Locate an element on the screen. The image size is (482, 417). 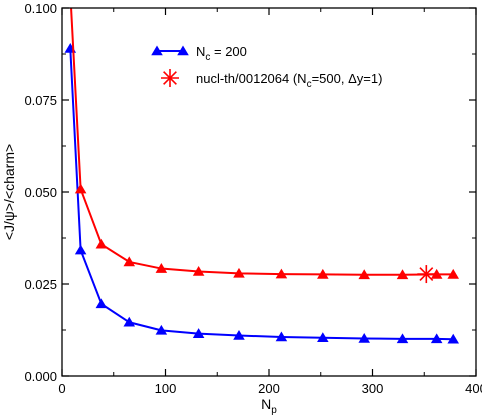
y-tick-label: 0.075 is located at coordinates (40, 100).